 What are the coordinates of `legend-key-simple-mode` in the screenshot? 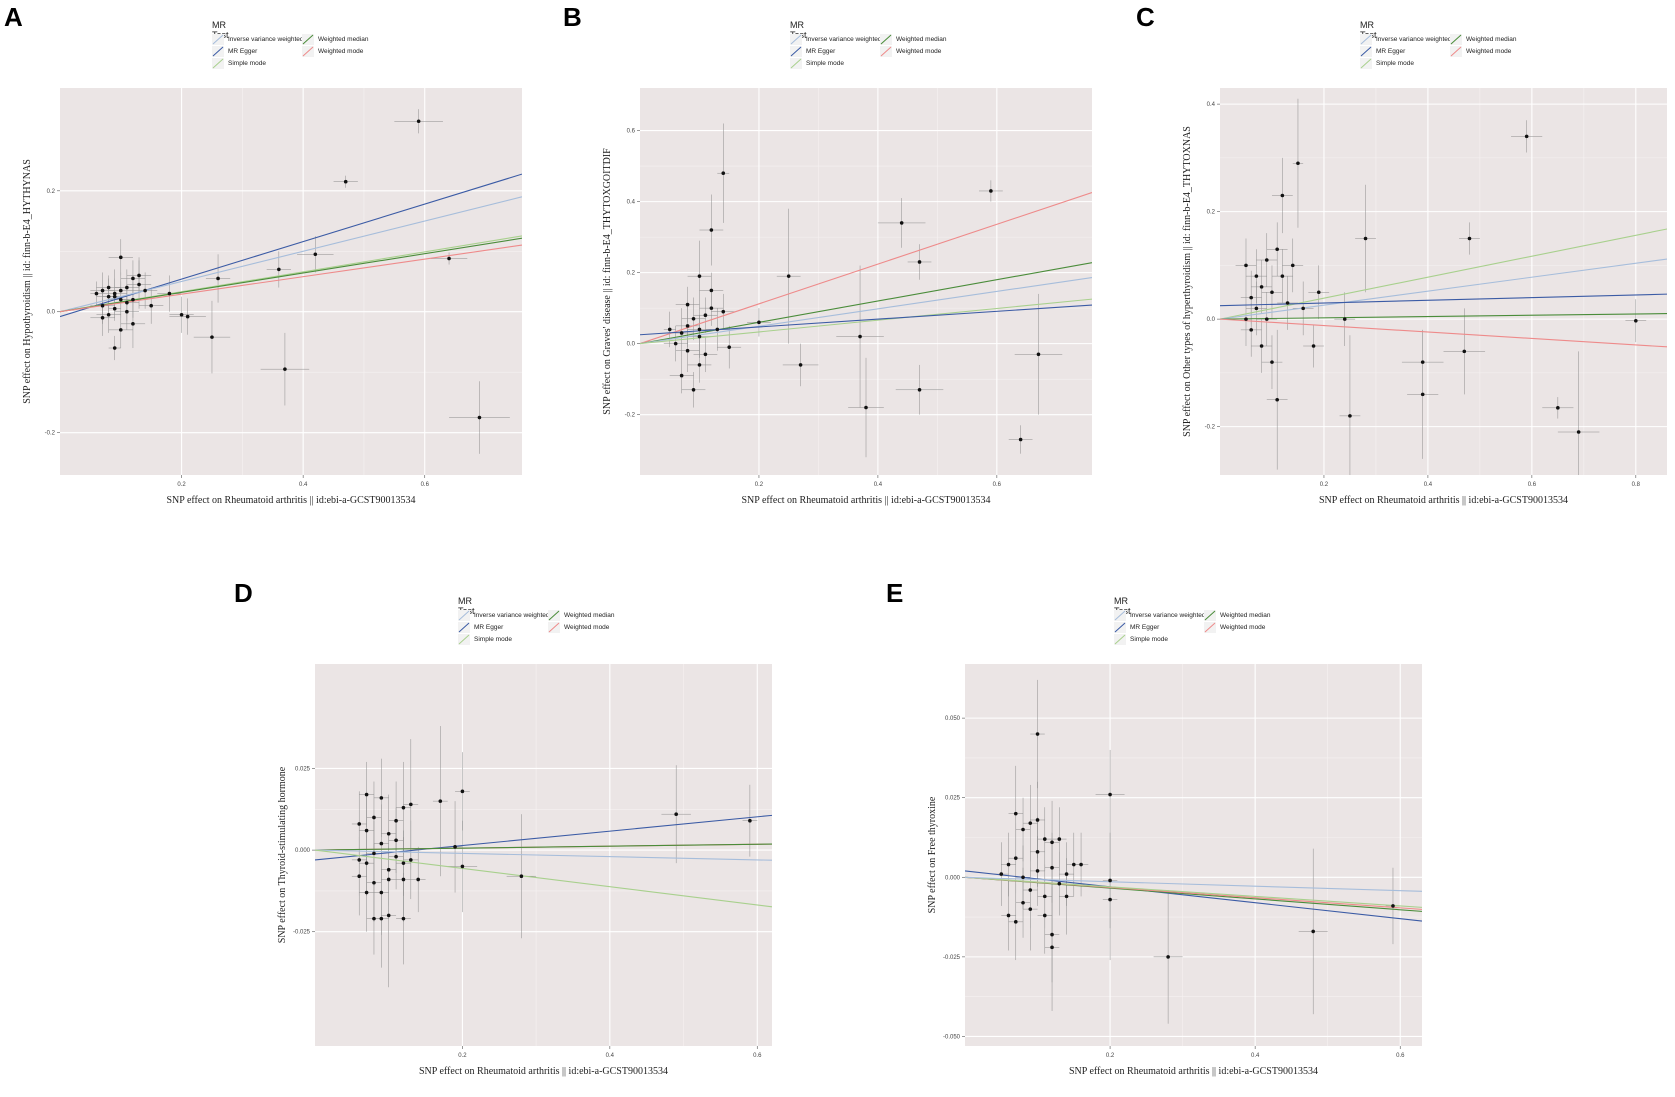 It's located at (218, 63).